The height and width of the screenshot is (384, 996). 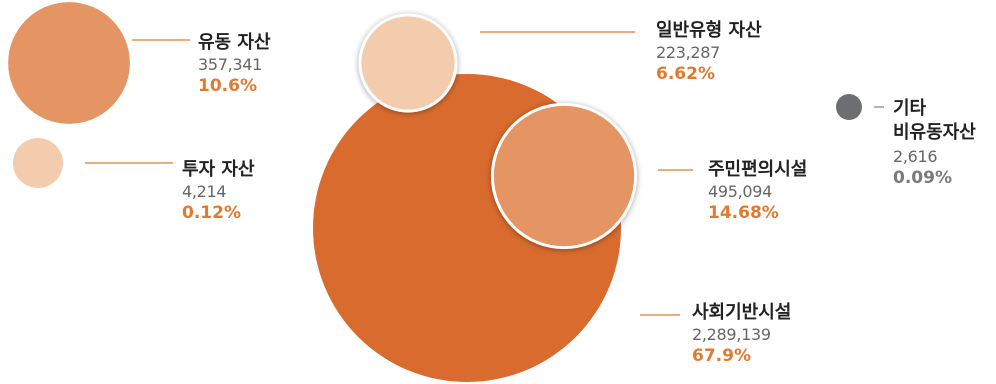 What do you see at coordinates (731, 334) in the screenshot?
I see `label-value: 2,289,139` at bounding box center [731, 334].